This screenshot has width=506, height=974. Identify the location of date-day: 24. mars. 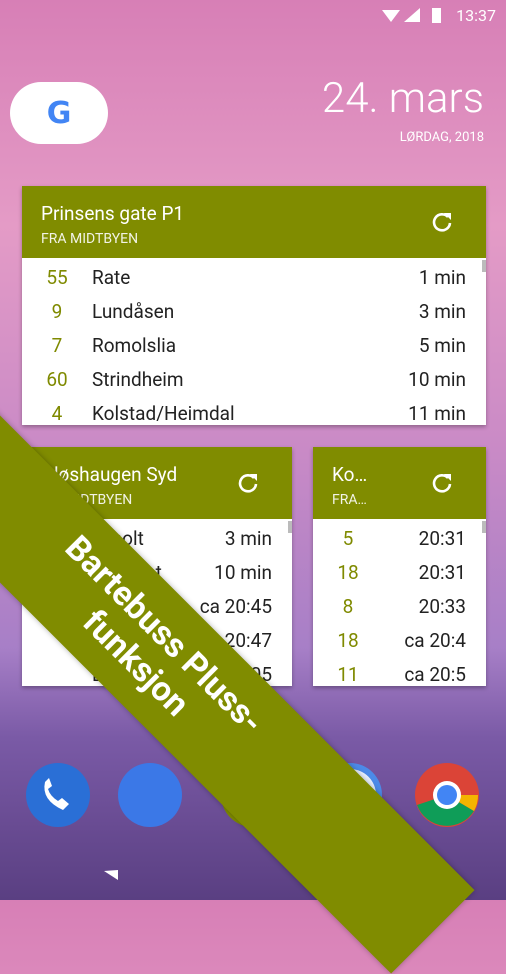
(402, 98).